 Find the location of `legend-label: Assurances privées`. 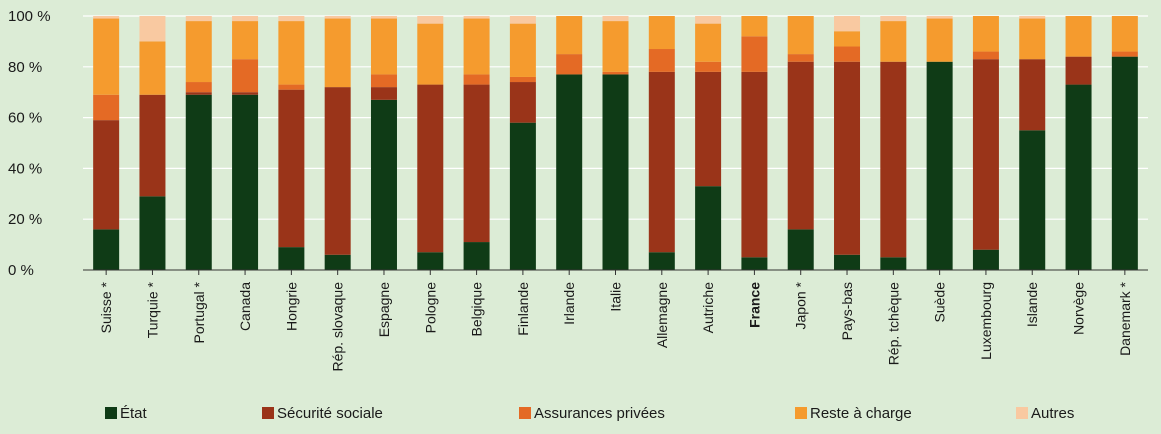

legend-label: Assurances privées is located at coordinates (599, 413).